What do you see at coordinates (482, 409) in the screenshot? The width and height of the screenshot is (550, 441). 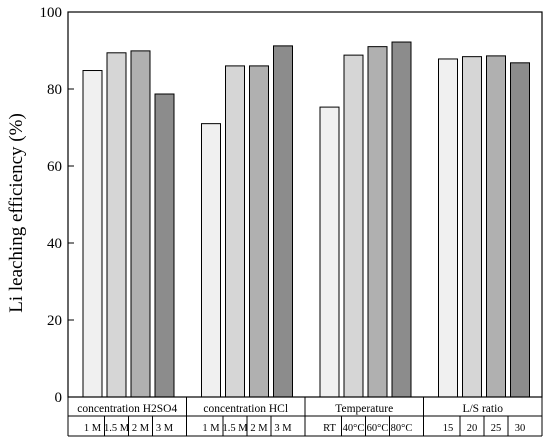 I see `group-label: L/S ratio` at bounding box center [482, 409].